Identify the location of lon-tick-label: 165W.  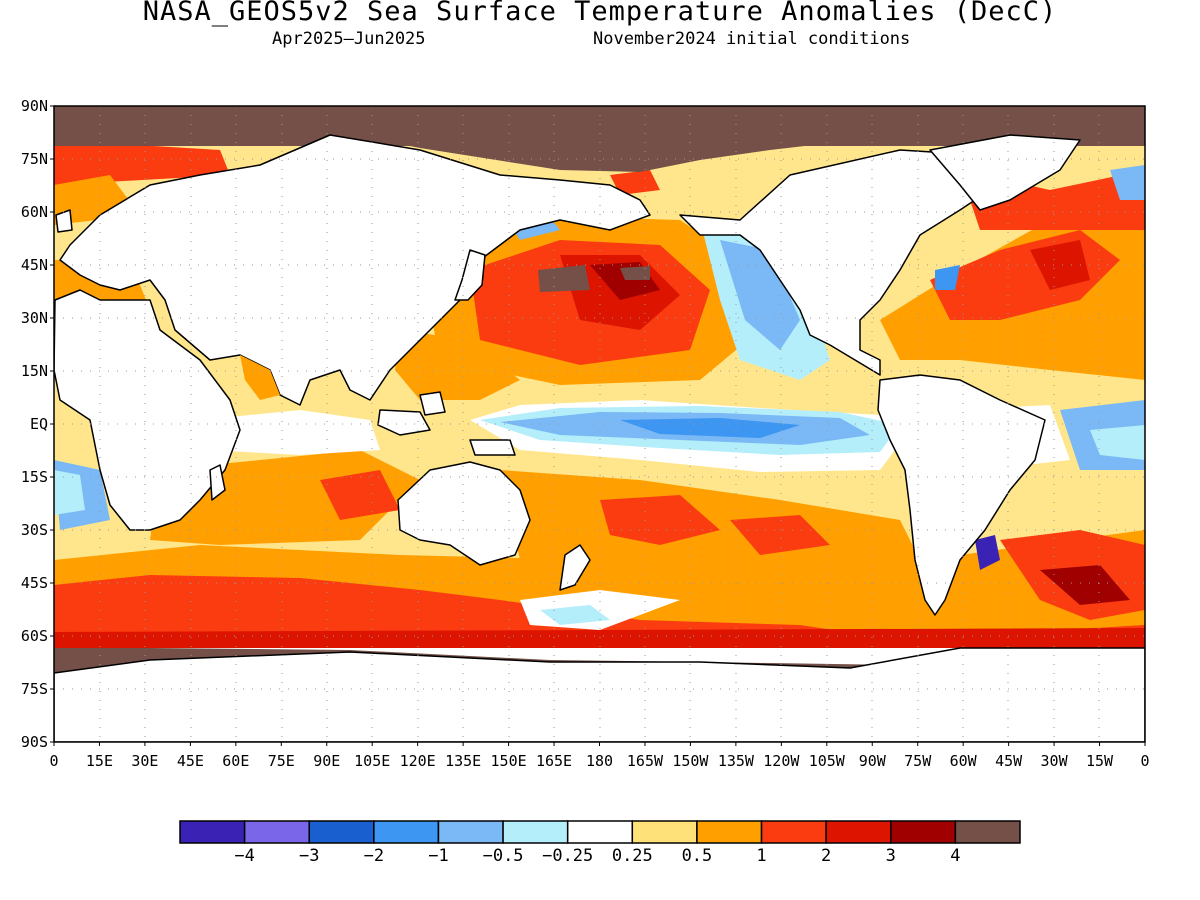
(645, 761).